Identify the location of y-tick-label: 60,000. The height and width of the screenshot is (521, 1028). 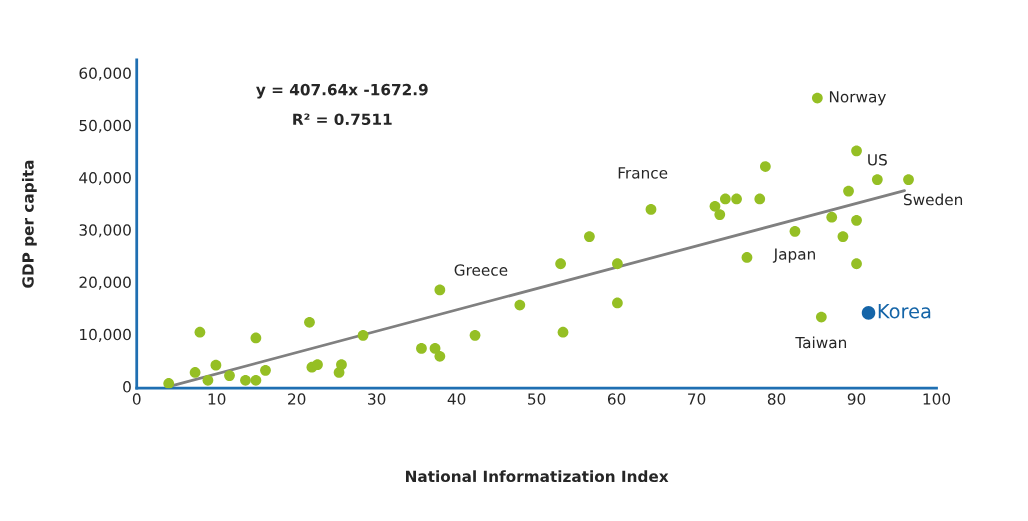
(105, 74).